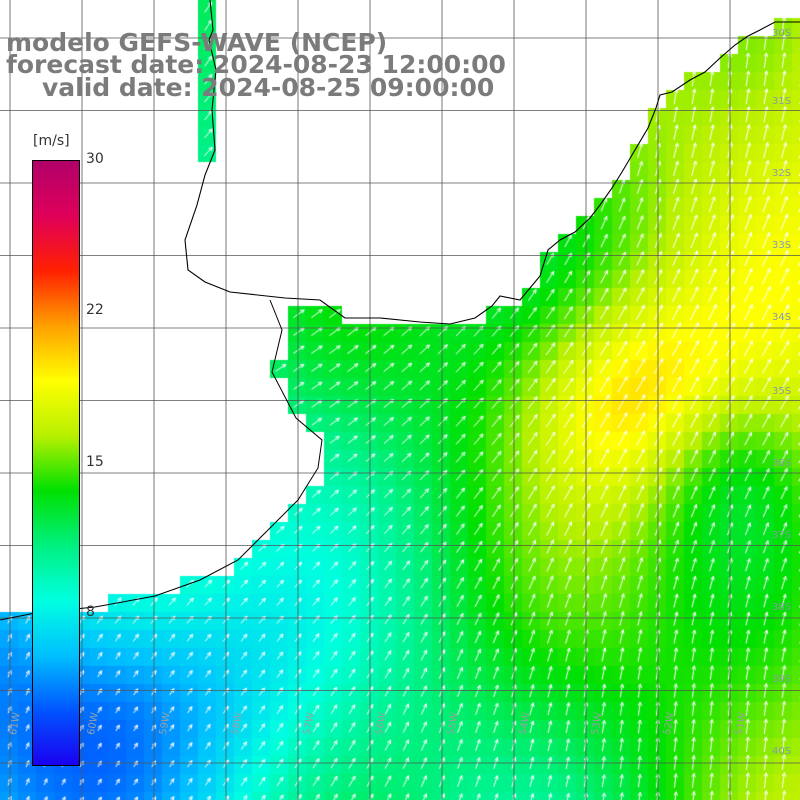  What do you see at coordinates (782, 535) in the screenshot?
I see `lat-label-37s: 37S` at bounding box center [782, 535].